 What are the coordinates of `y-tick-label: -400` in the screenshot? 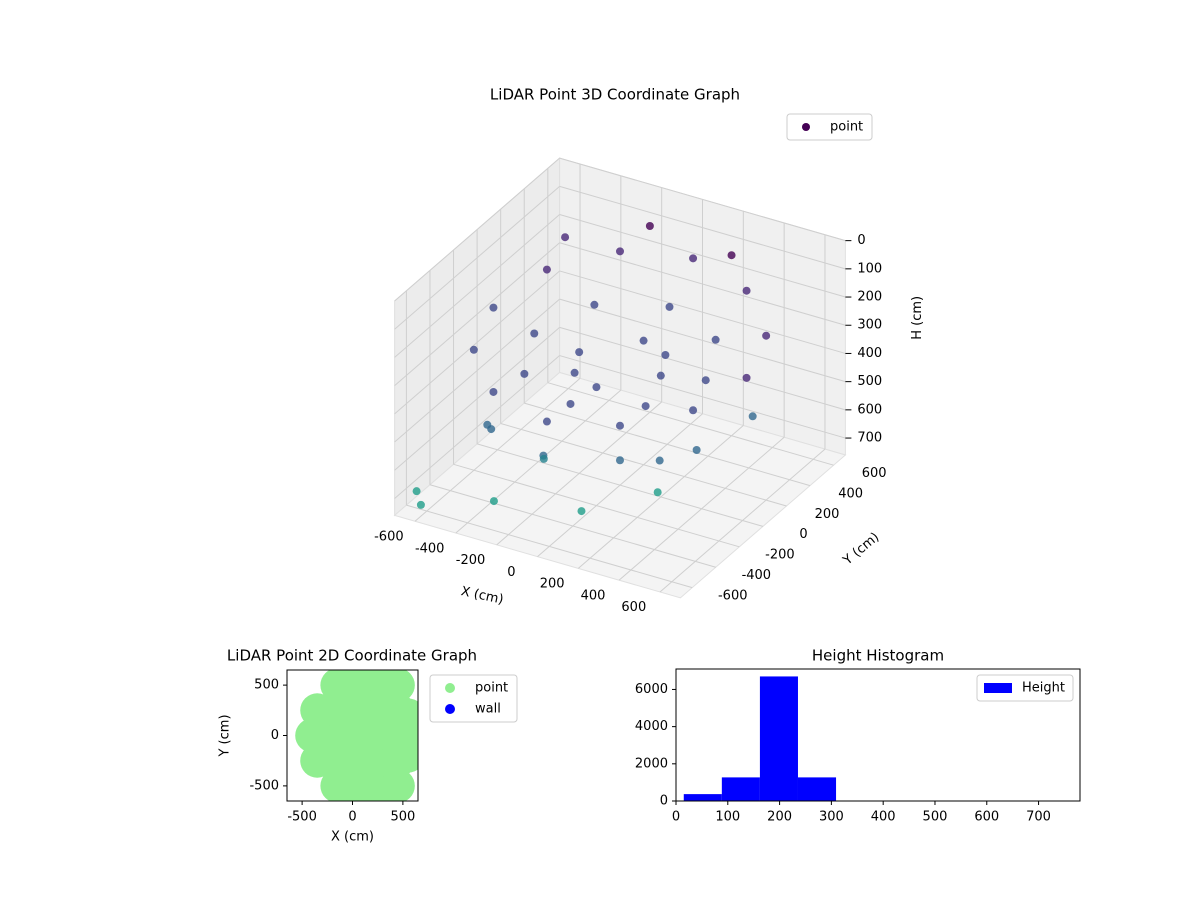 It's located at (757, 575).